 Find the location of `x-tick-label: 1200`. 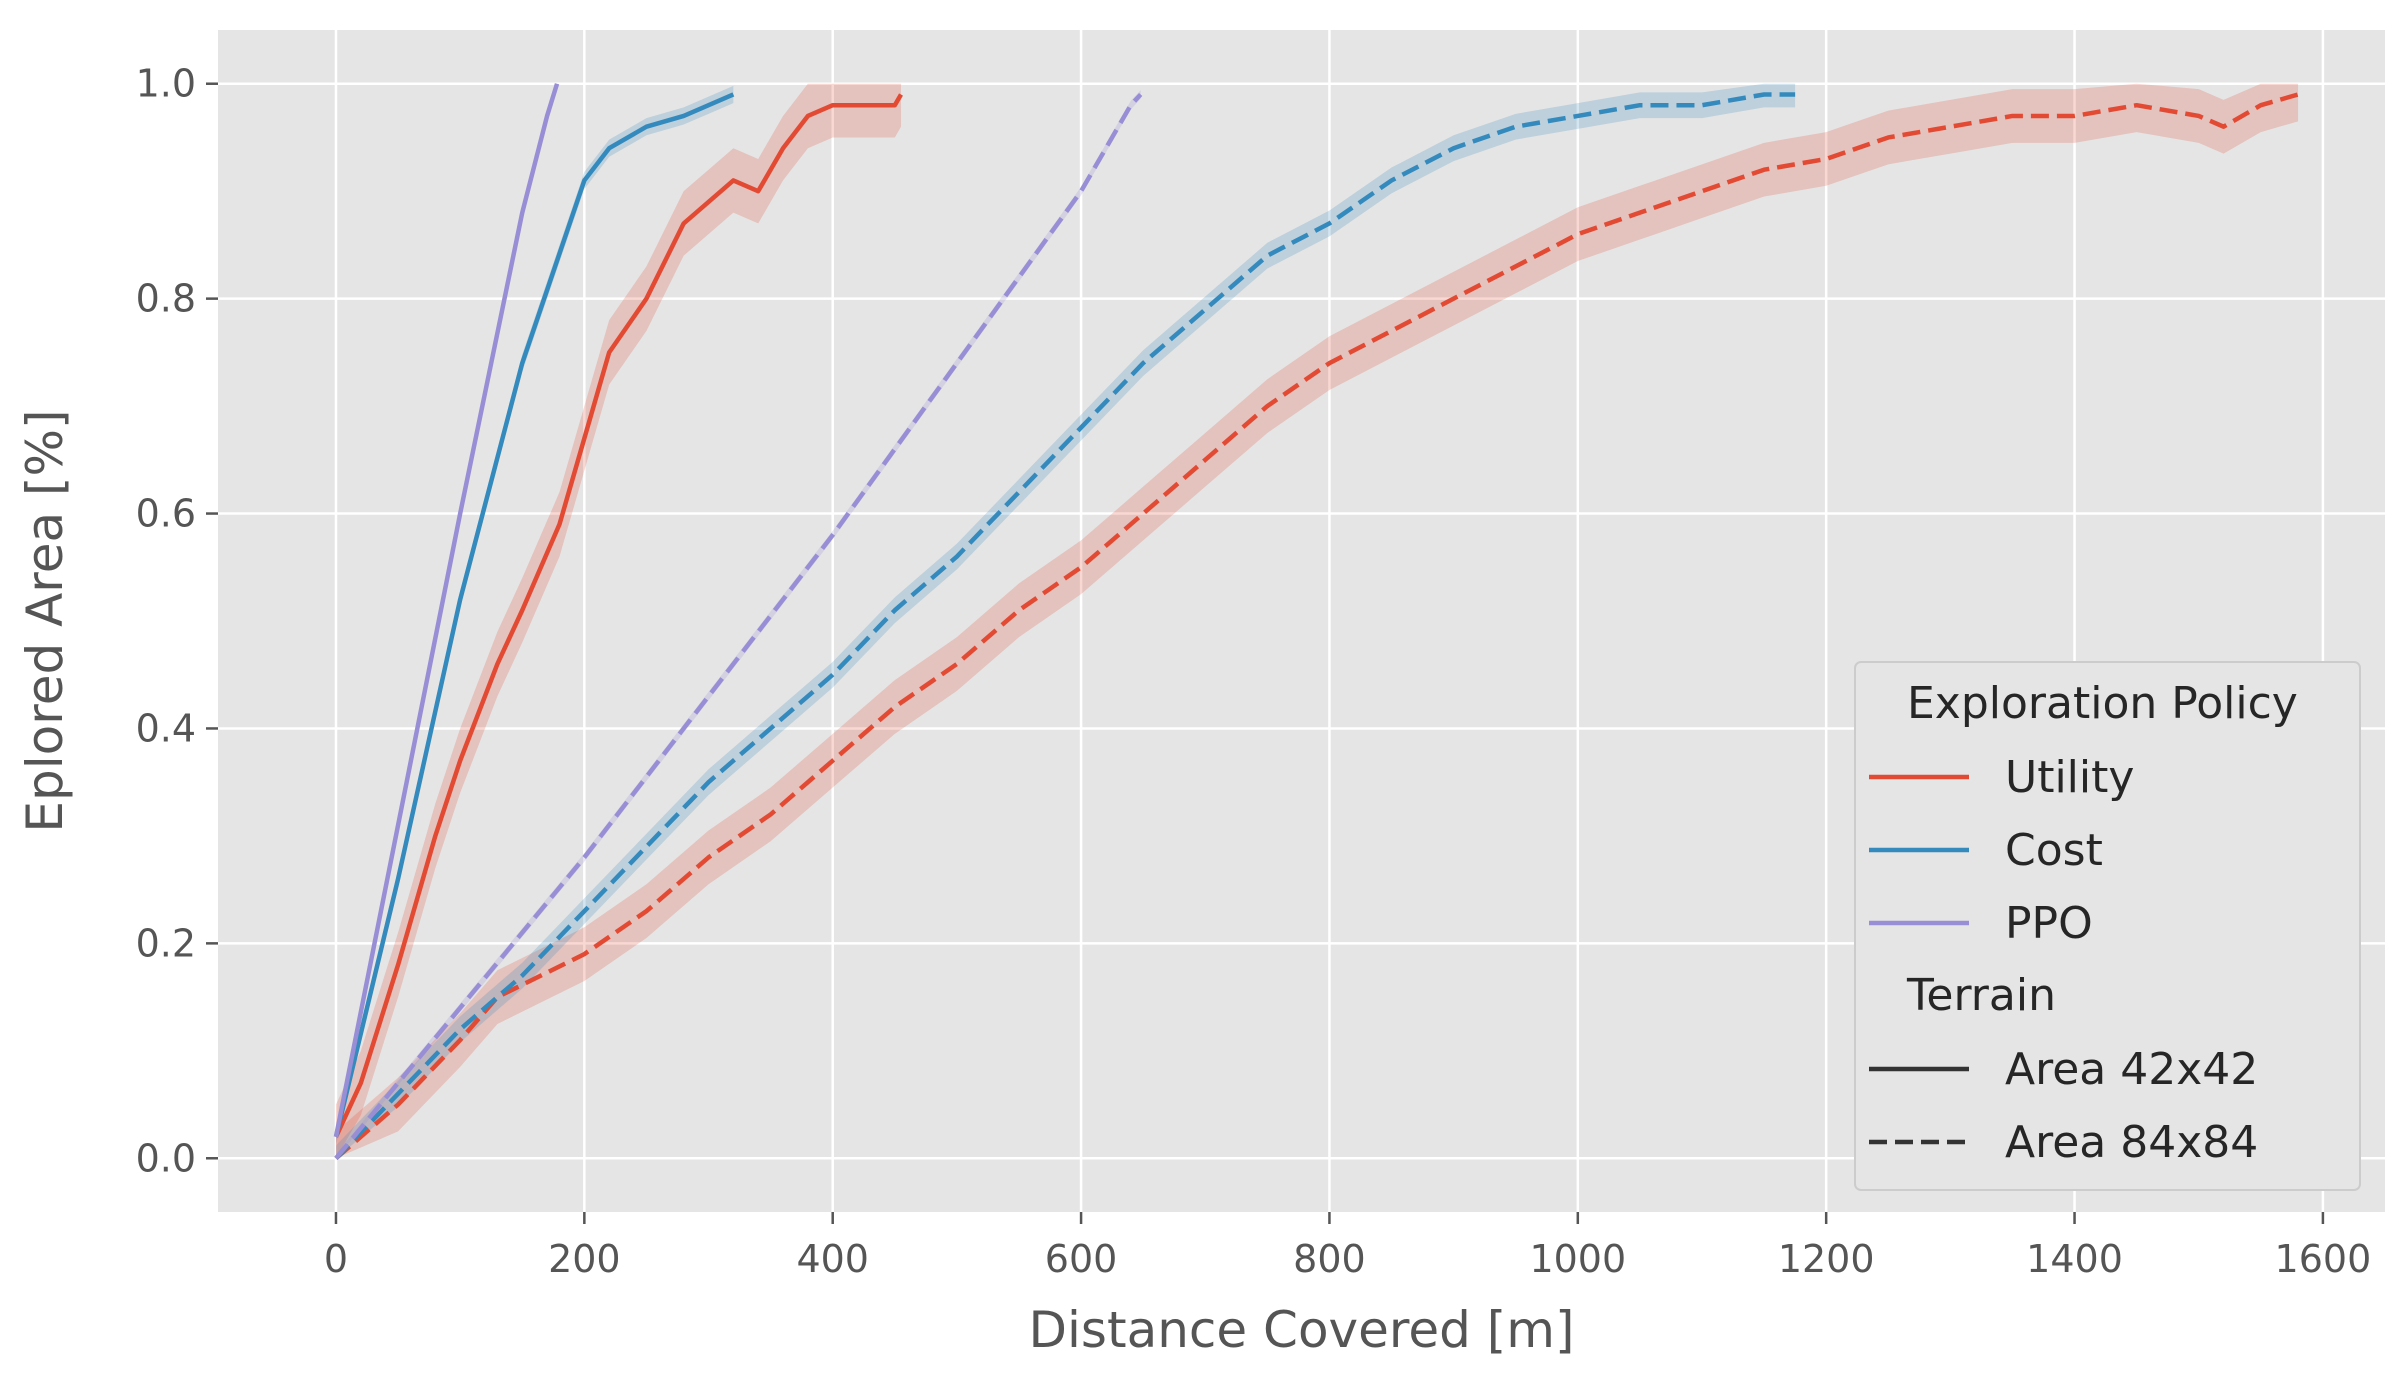

x-tick-label: 1200 is located at coordinates (1826, 1259).